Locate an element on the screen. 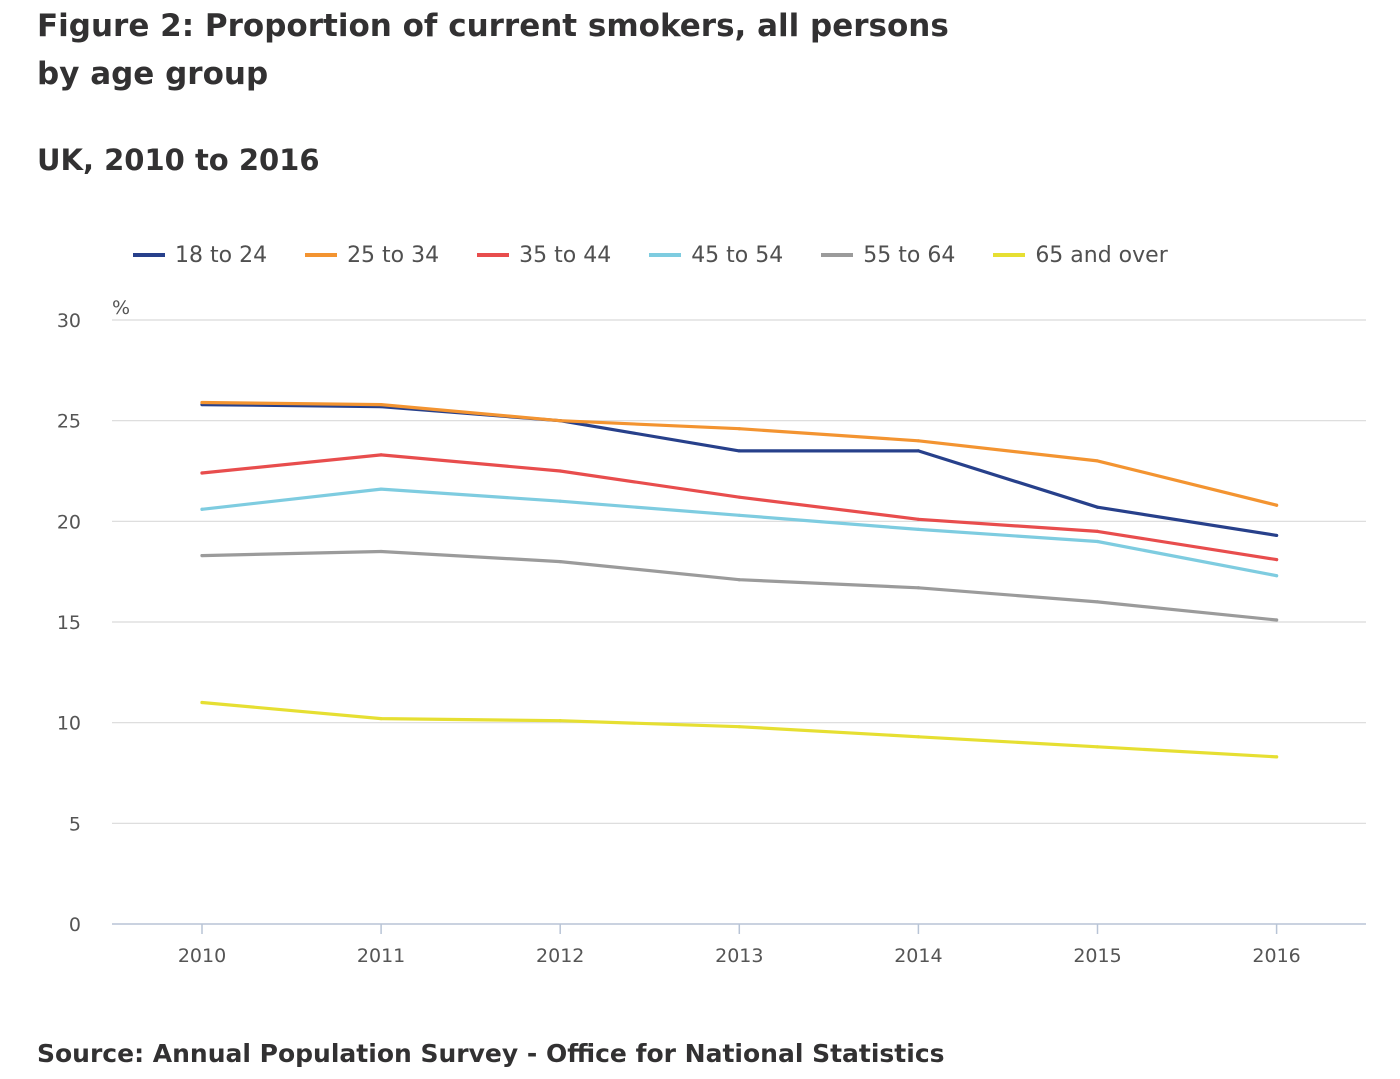 This screenshot has width=1400, height=1079. y-axis-label: % is located at coordinates (121, 308).